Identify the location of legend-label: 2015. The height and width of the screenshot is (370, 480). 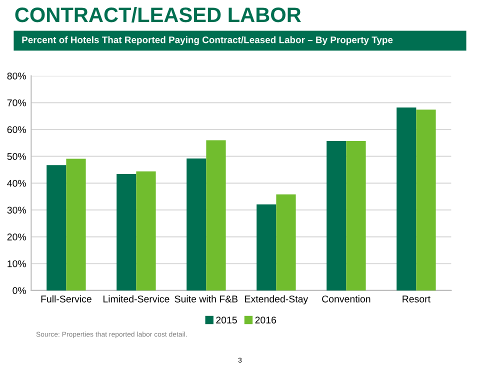
(226, 320).